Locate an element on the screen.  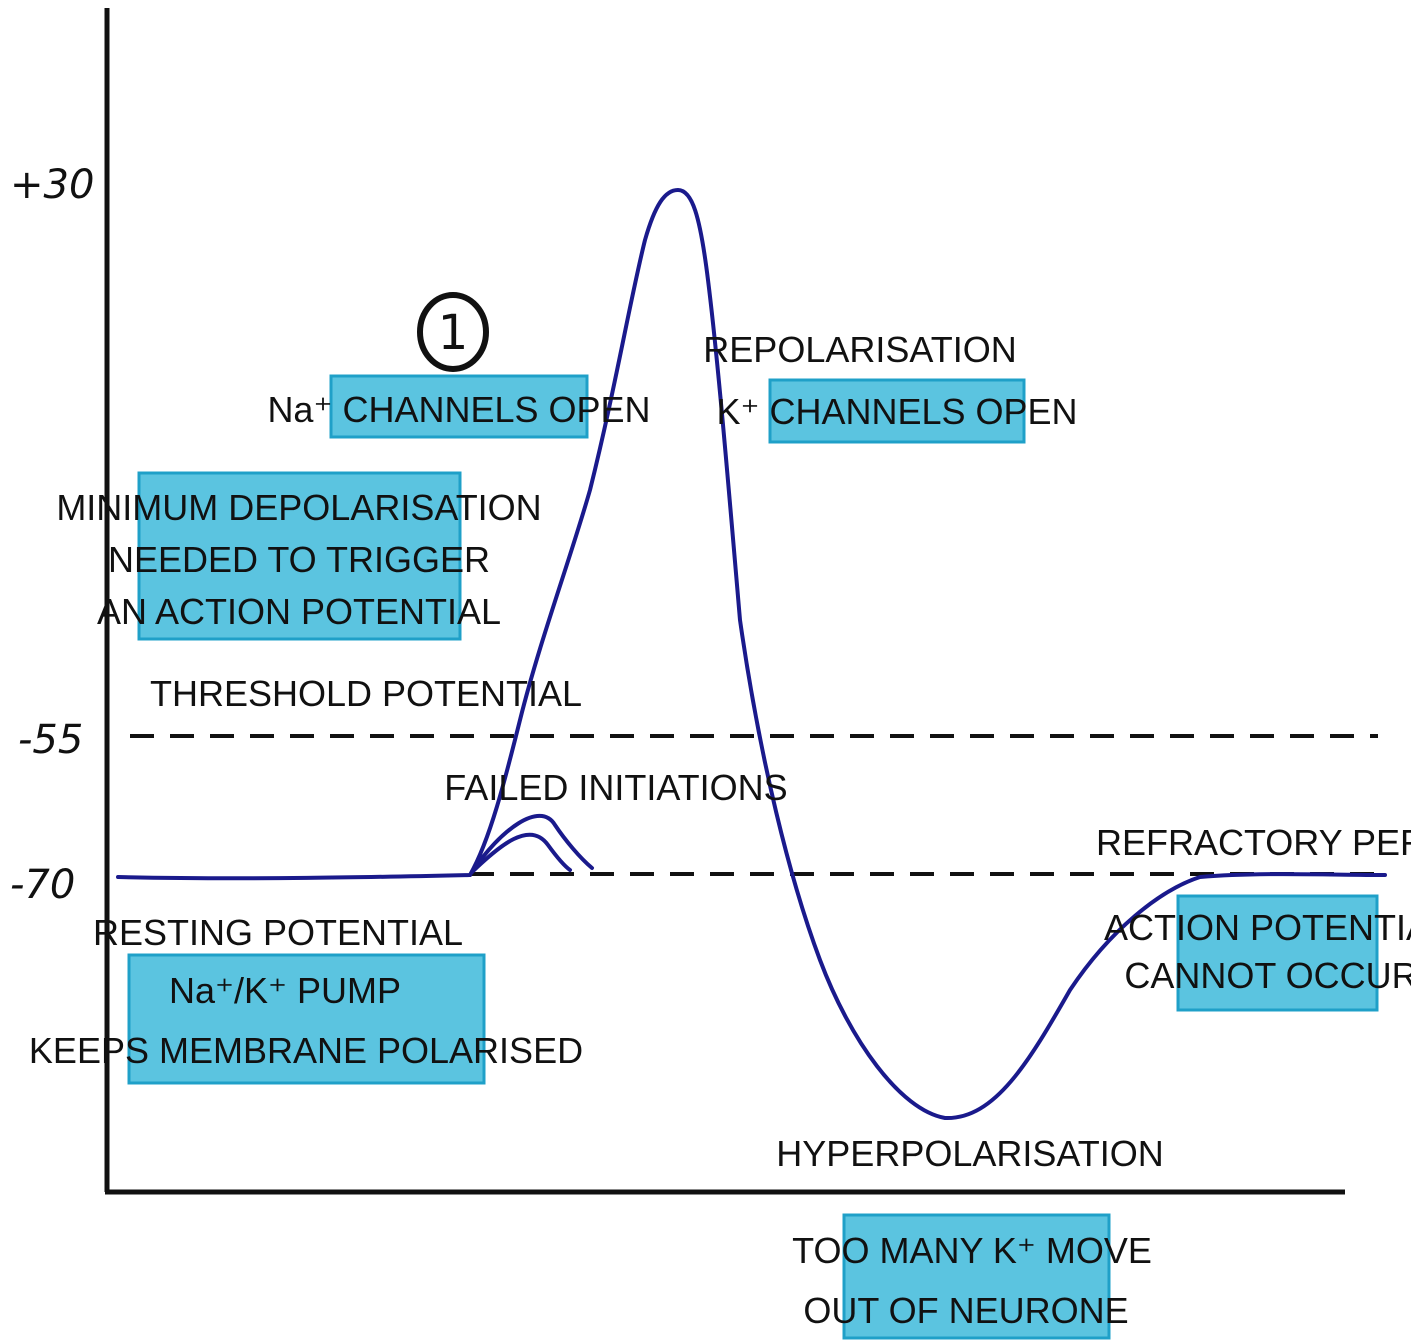
failed-initiations-label: FAILED INITIATIONS is located at coordinates (615, 787).